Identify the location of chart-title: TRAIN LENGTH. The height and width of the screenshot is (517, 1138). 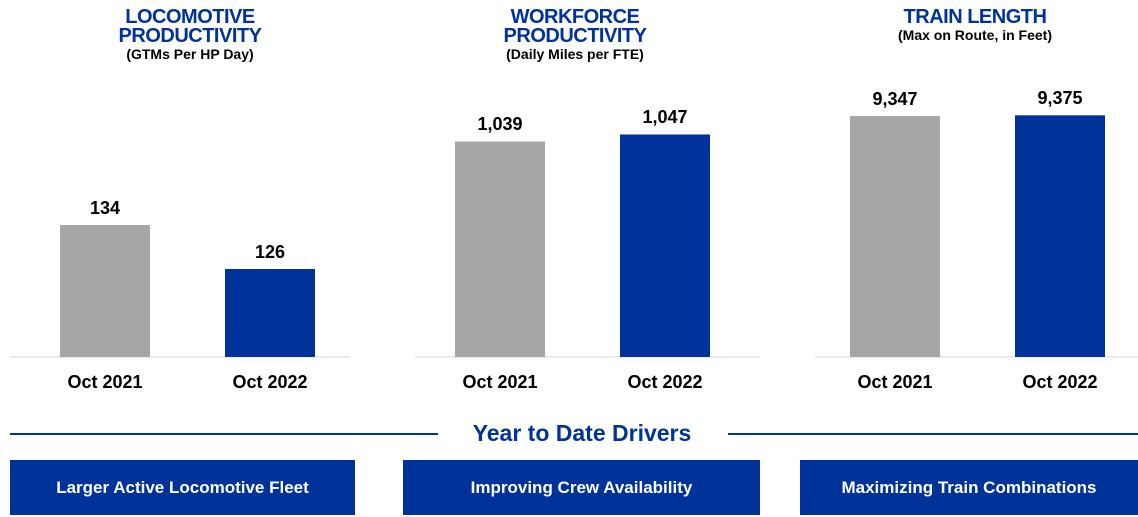
(975, 17).